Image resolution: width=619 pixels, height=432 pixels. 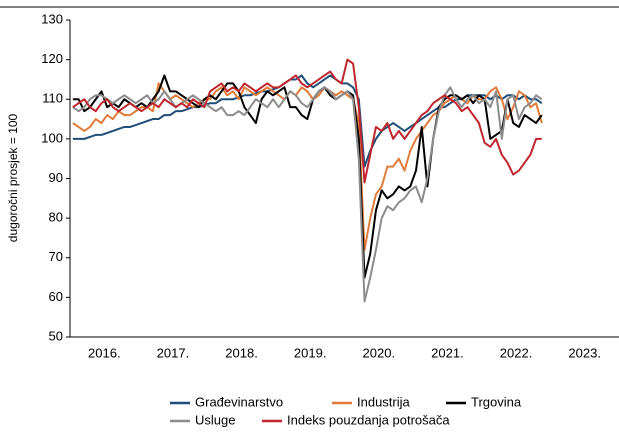 What do you see at coordinates (56, 296) in the screenshot?
I see `y-tick-label: 60` at bounding box center [56, 296].